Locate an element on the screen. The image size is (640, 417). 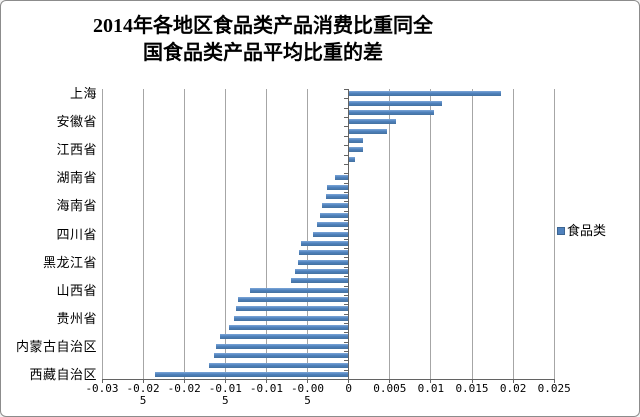
legend-marker-square-icon is located at coordinates (561, 230).